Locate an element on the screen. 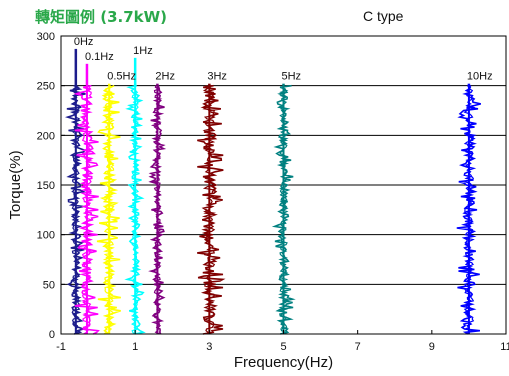  series-0p1hz is located at coordinates (86, 199).